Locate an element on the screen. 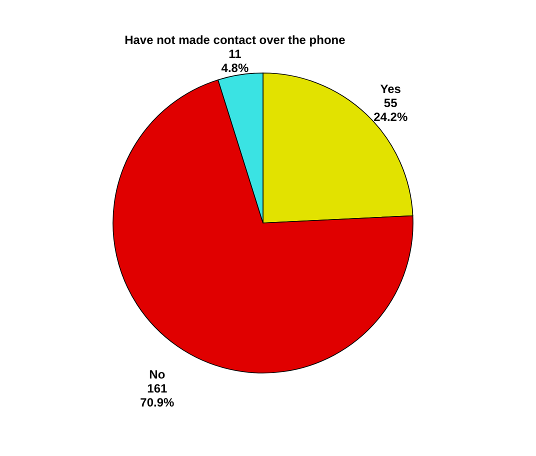 This screenshot has height=456, width=536. slice-label: No is located at coordinates (157, 375).